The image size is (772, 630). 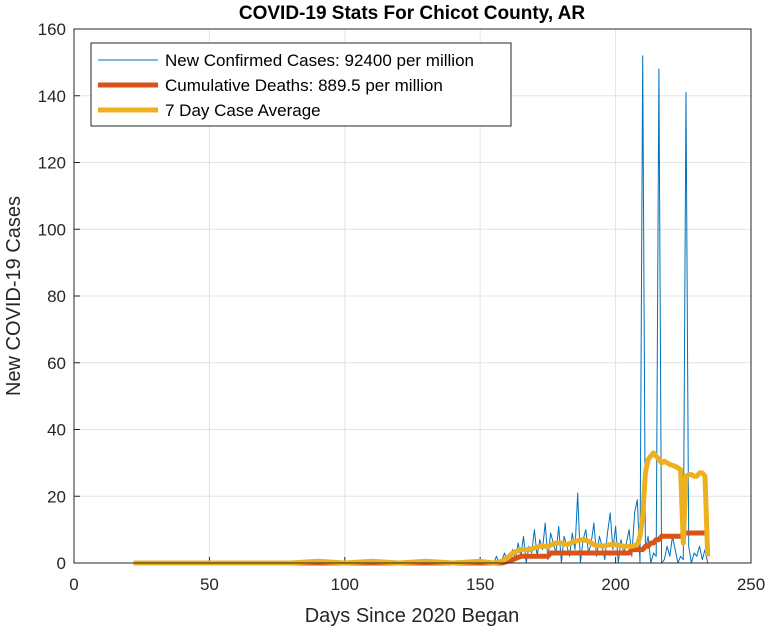 I want to click on y-tick-label: 80, so click(x=56, y=296).